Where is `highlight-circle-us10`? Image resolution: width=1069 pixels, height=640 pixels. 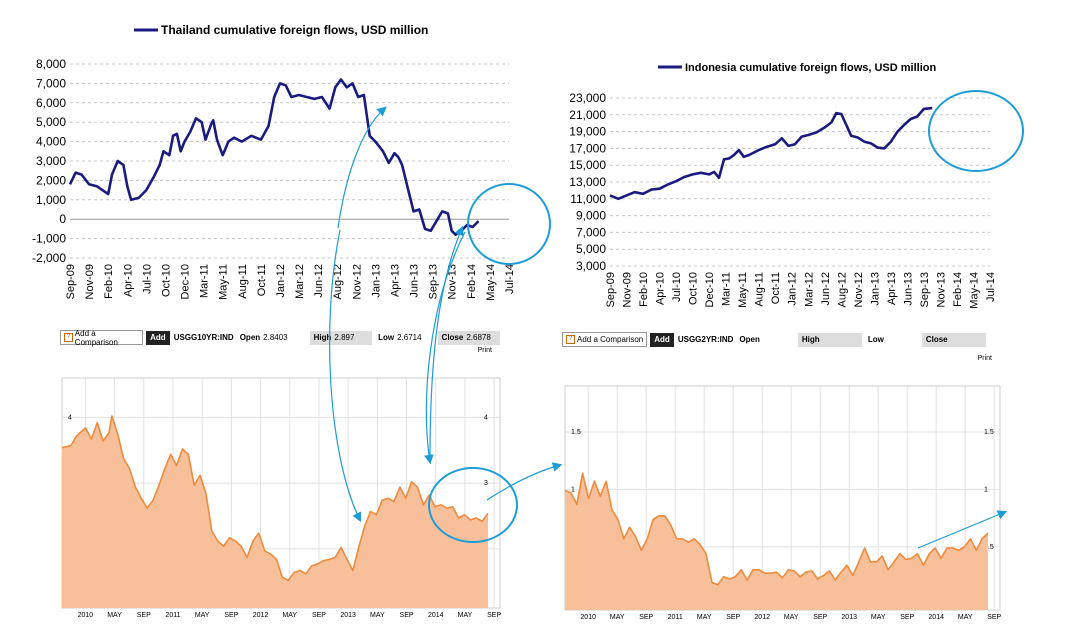 highlight-circle-us10 is located at coordinates (473, 505).